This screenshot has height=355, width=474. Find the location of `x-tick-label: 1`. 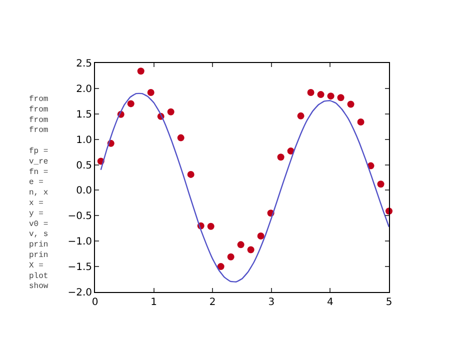

x-tick-label: 1 is located at coordinates (153, 302).